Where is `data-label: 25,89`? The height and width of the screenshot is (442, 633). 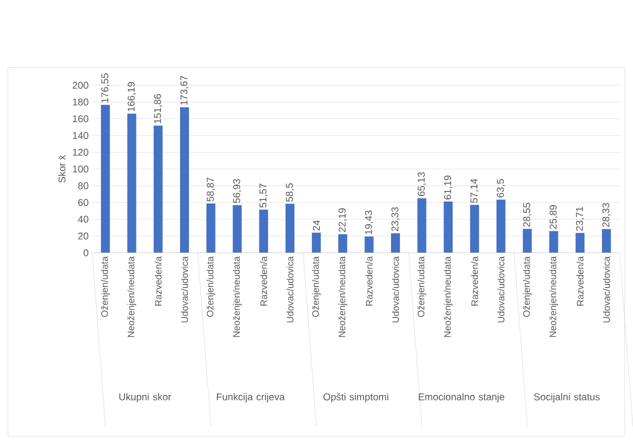
data-label: 25,89 is located at coordinates (554, 217).